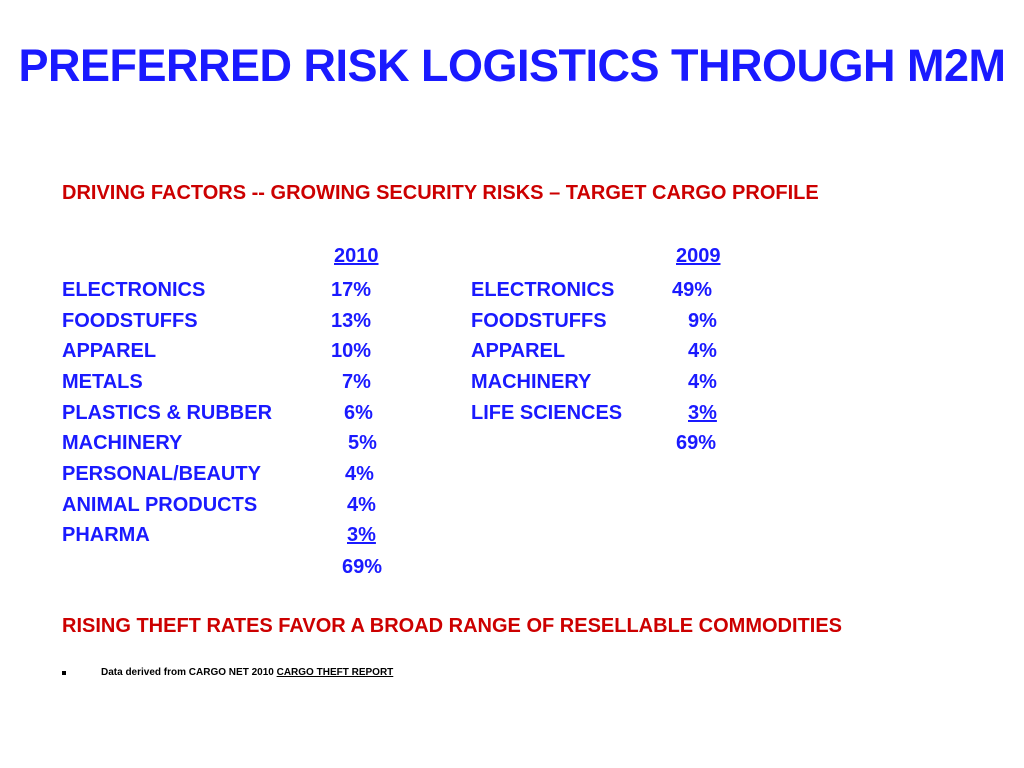 The image size is (1024, 768). Describe the element at coordinates (358, 413) in the screenshot. I see `row-value: 6%` at that location.